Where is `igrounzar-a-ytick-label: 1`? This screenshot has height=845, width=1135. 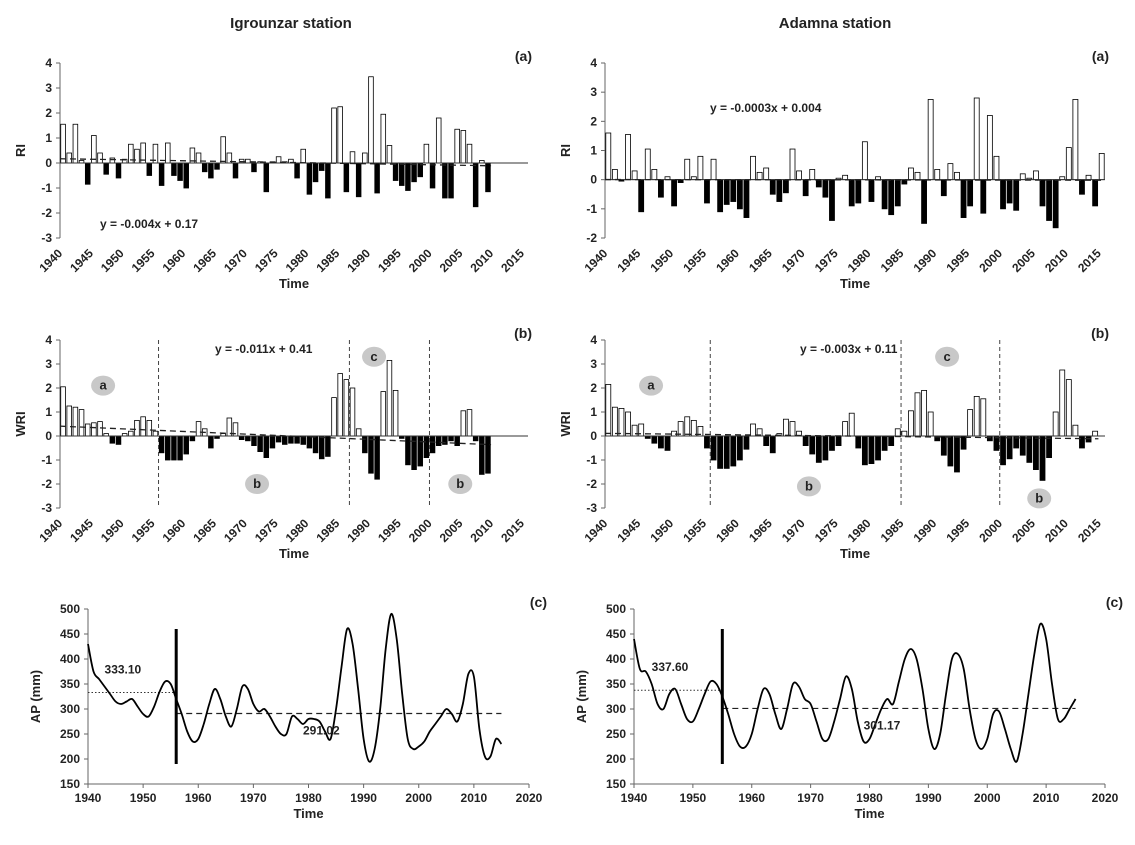 igrounzar-a-ytick-label: 1 is located at coordinates (48, 138).